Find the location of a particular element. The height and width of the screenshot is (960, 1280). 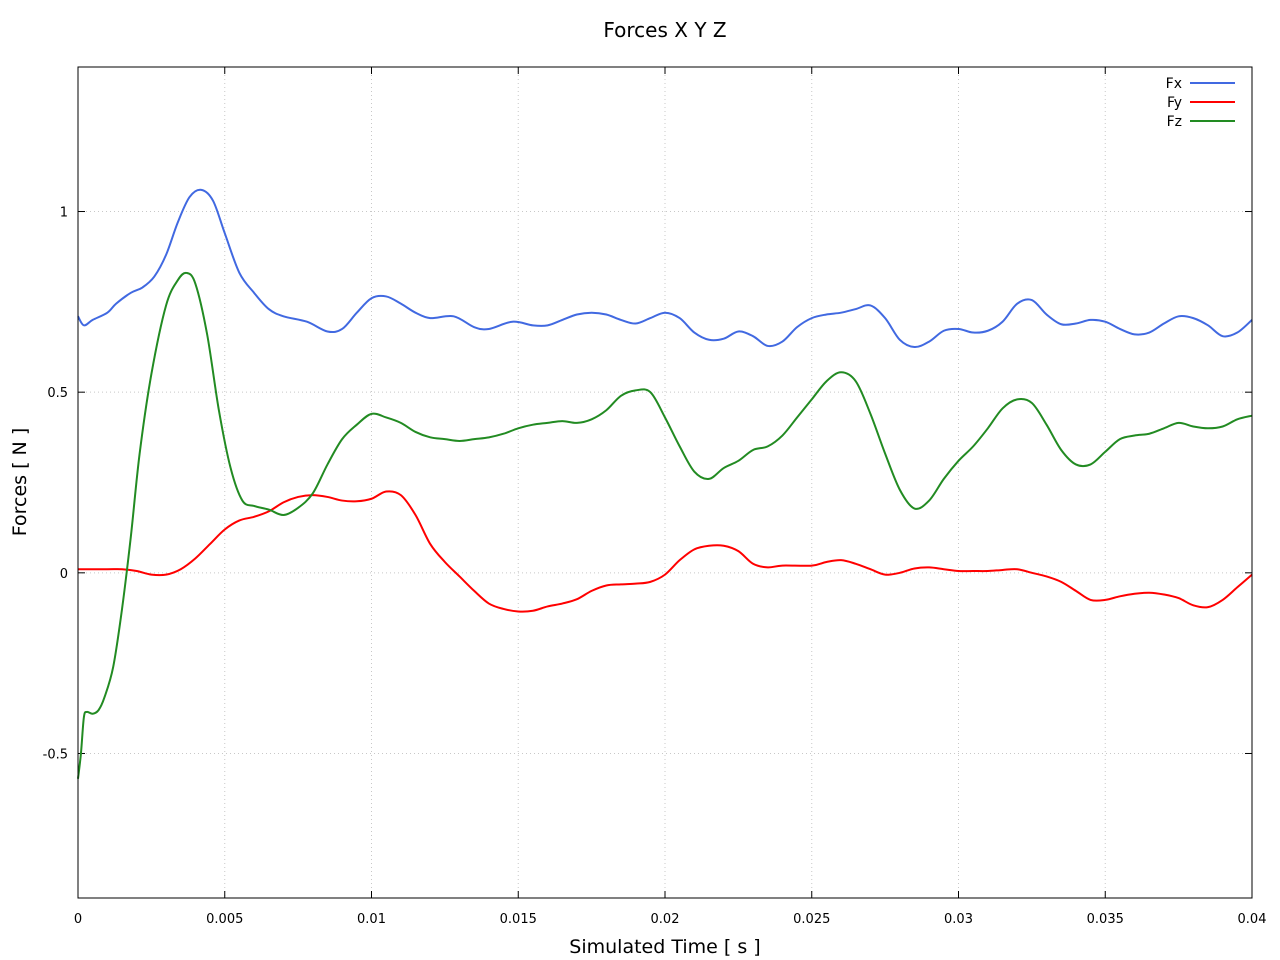

x-tick-label: 0.015 is located at coordinates (518, 919).